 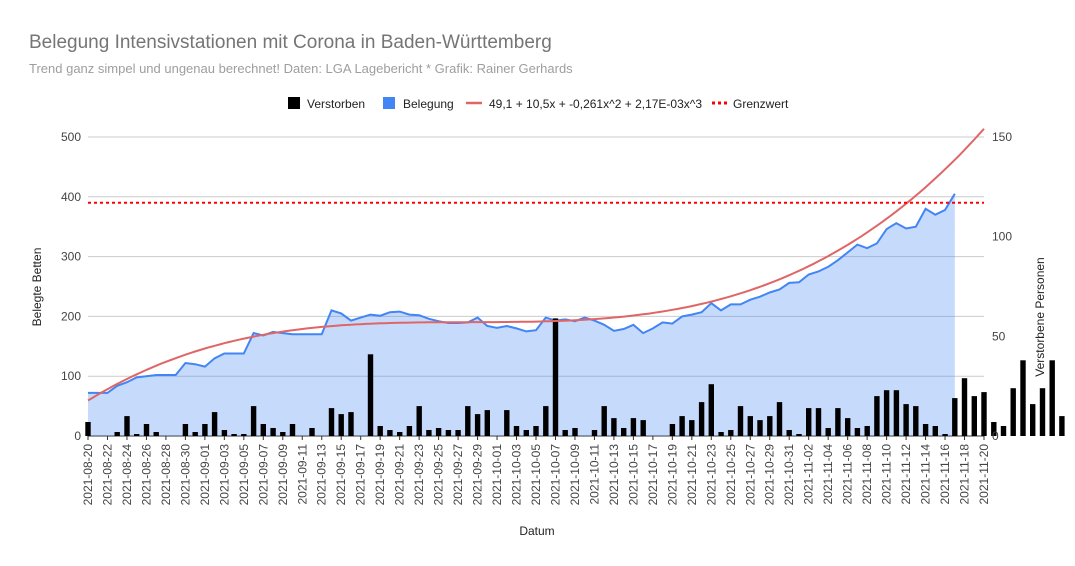 I want to click on x-tick-label: 2021-10-09, so click(x=575, y=475).